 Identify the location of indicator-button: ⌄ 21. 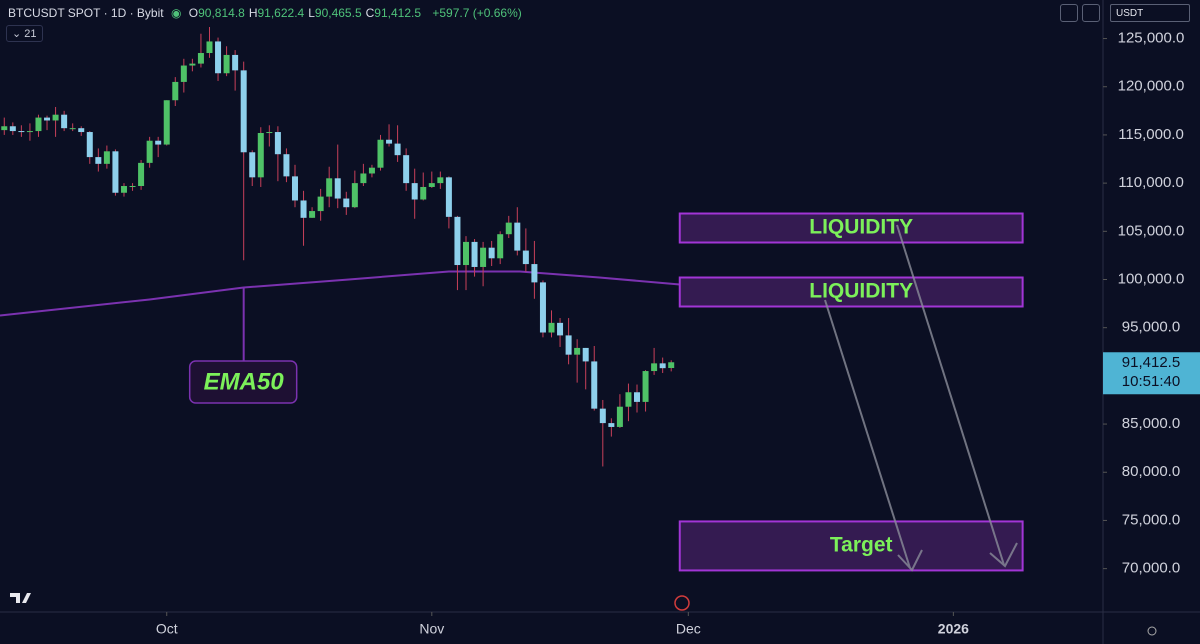
(24, 33).